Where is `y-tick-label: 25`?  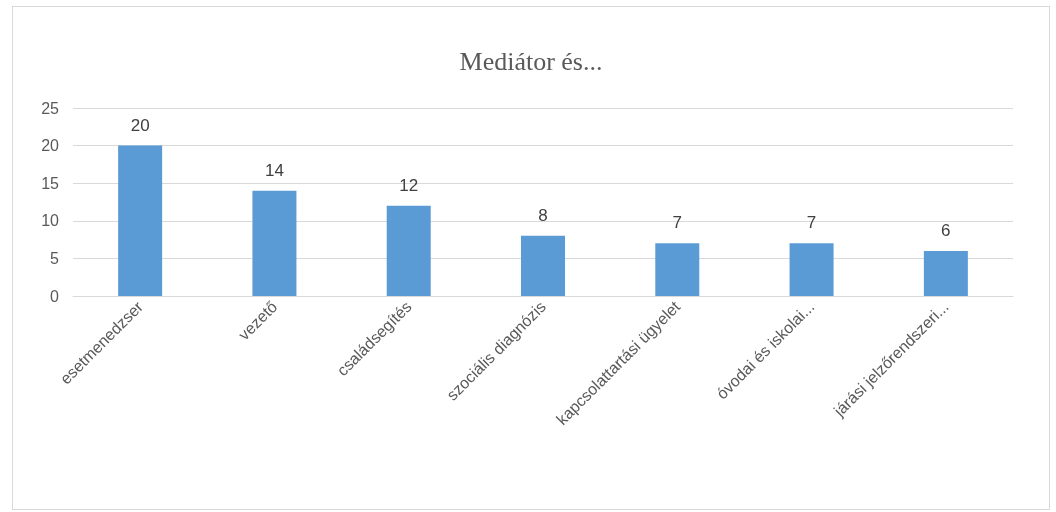
y-tick-label: 25 is located at coordinates (50, 108).